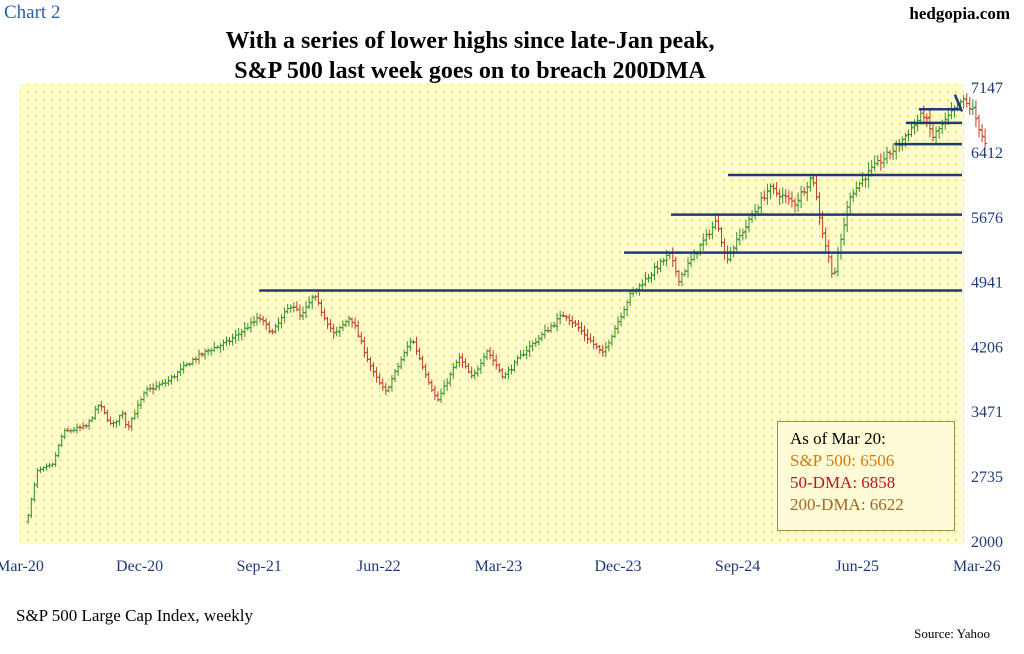 This screenshot has width=1024, height=654. Describe the element at coordinates (259, 566) in the screenshot. I see `x-tick-label: Sep-21` at that location.